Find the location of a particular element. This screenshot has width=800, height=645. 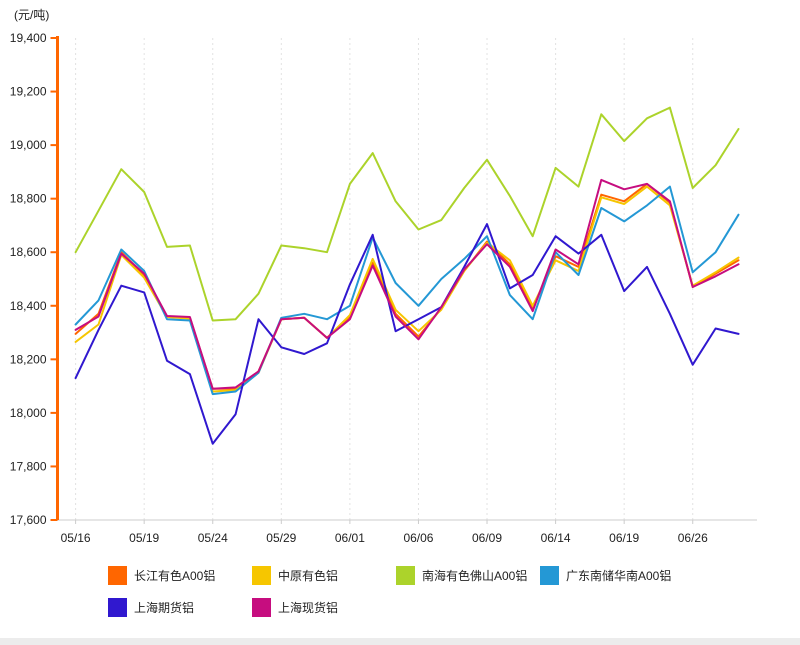

legend-label: 上海期货铝 is located at coordinates (164, 608).